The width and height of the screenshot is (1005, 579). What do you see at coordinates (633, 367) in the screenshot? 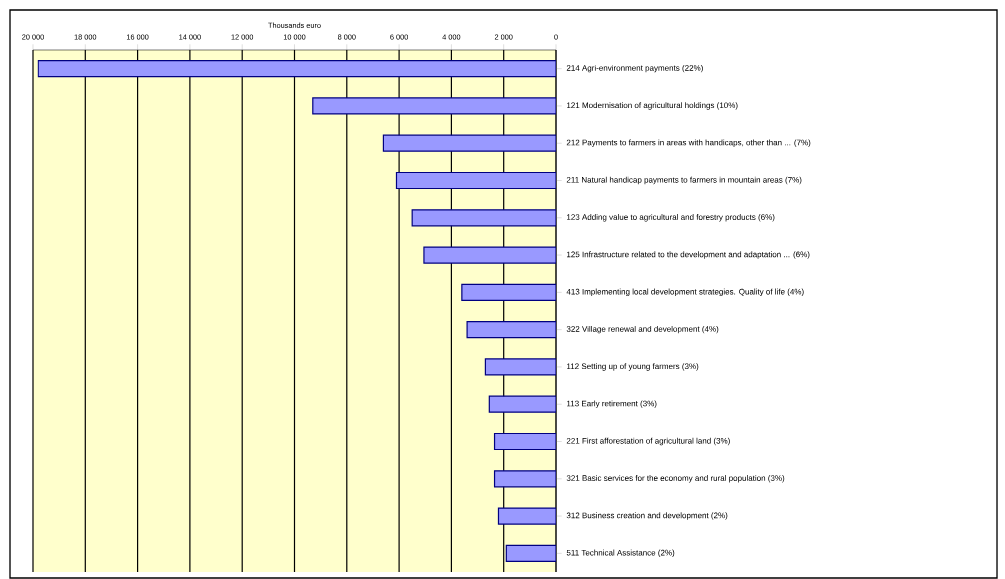
I see `y-tick-label: 112 Setting up of young farmers (3%)` at bounding box center [633, 367].